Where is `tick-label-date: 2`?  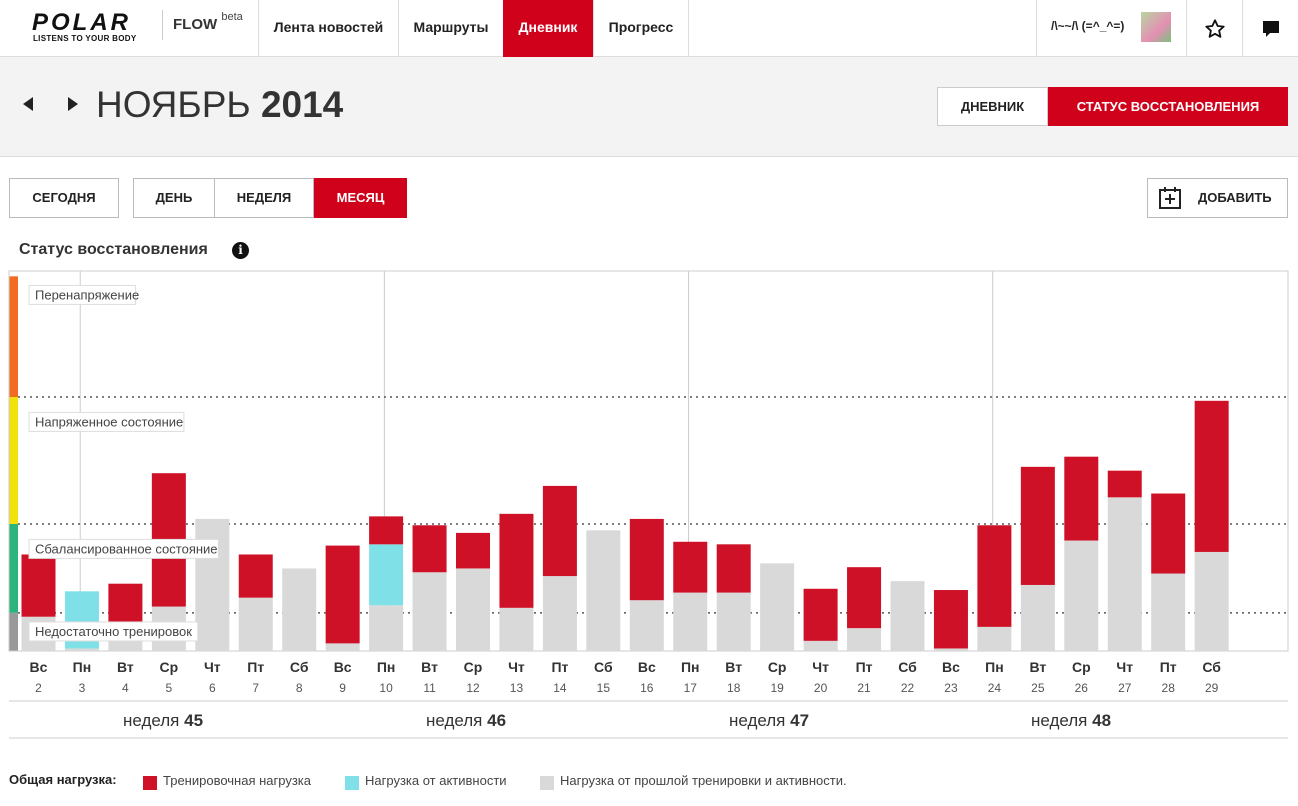
tick-label-date: 2 is located at coordinates (38, 688).